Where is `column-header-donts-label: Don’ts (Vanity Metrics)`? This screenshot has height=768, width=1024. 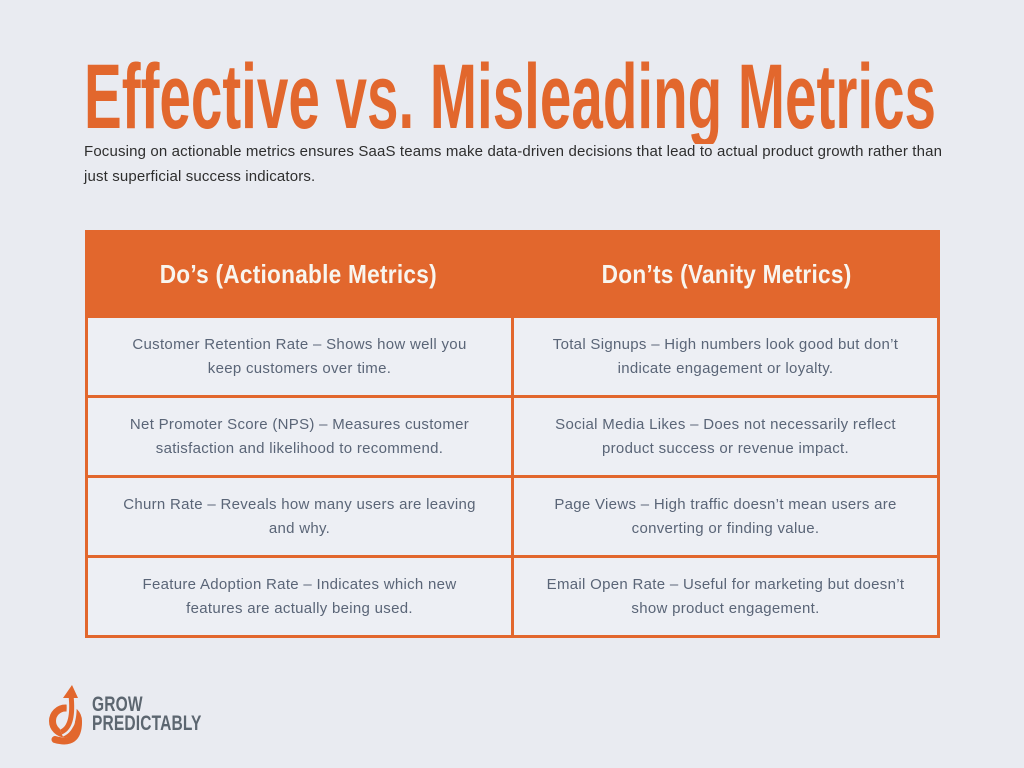 column-header-donts-label: Don’ts (Vanity Metrics) is located at coordinates (726, 273).